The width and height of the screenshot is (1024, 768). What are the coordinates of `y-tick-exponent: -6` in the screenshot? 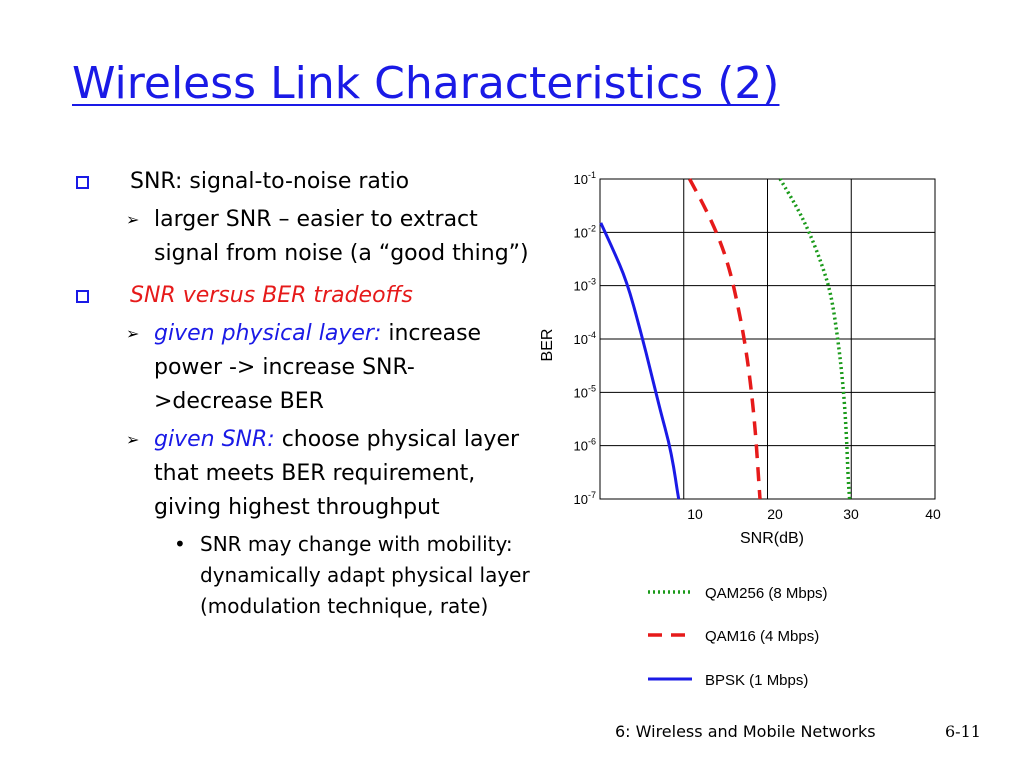 It's located at (592, 442).